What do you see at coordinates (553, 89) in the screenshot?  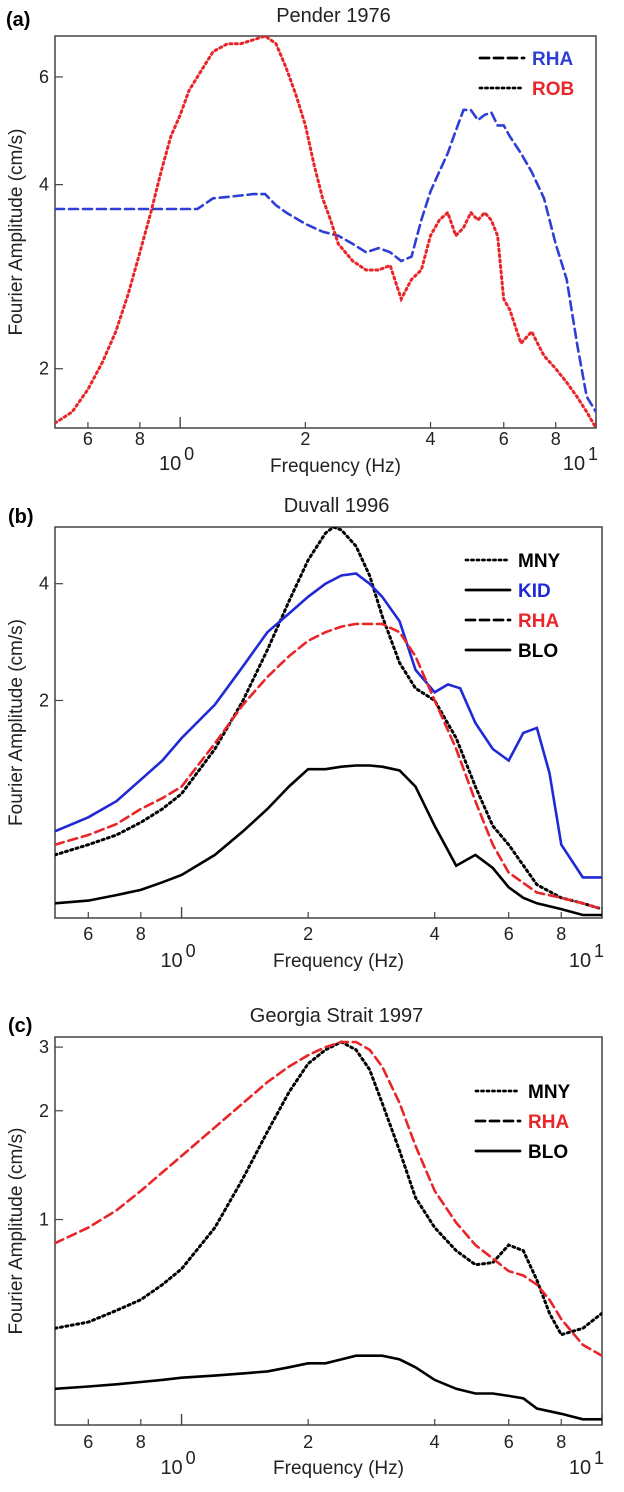 I see `legend-label-rob: ROB` at bounding box center [553, 89].